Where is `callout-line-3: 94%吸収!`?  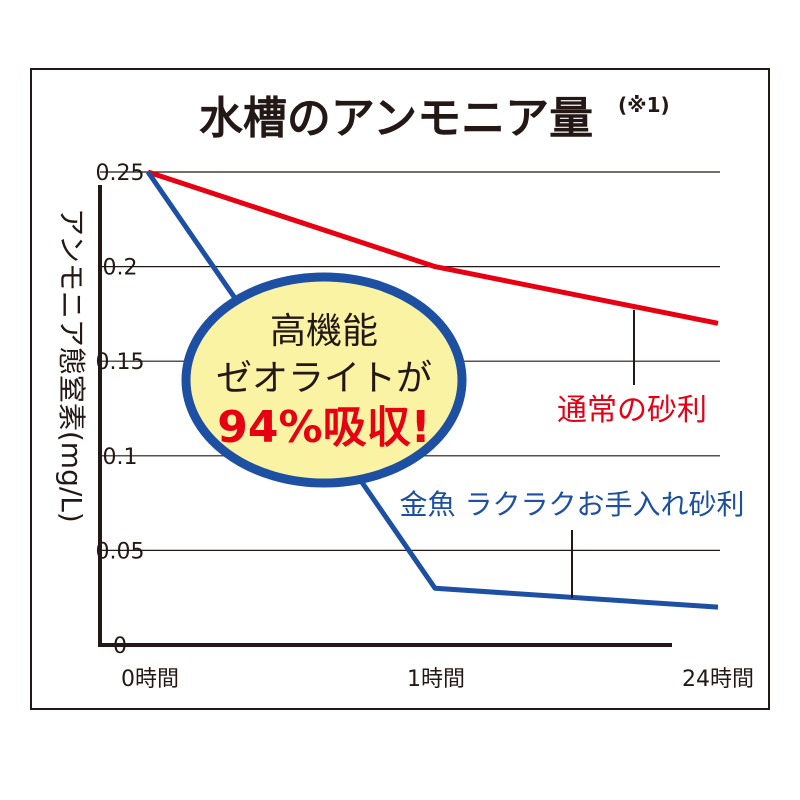
callout-line-3: 94%吸収! is located at coordinates (323, 427).